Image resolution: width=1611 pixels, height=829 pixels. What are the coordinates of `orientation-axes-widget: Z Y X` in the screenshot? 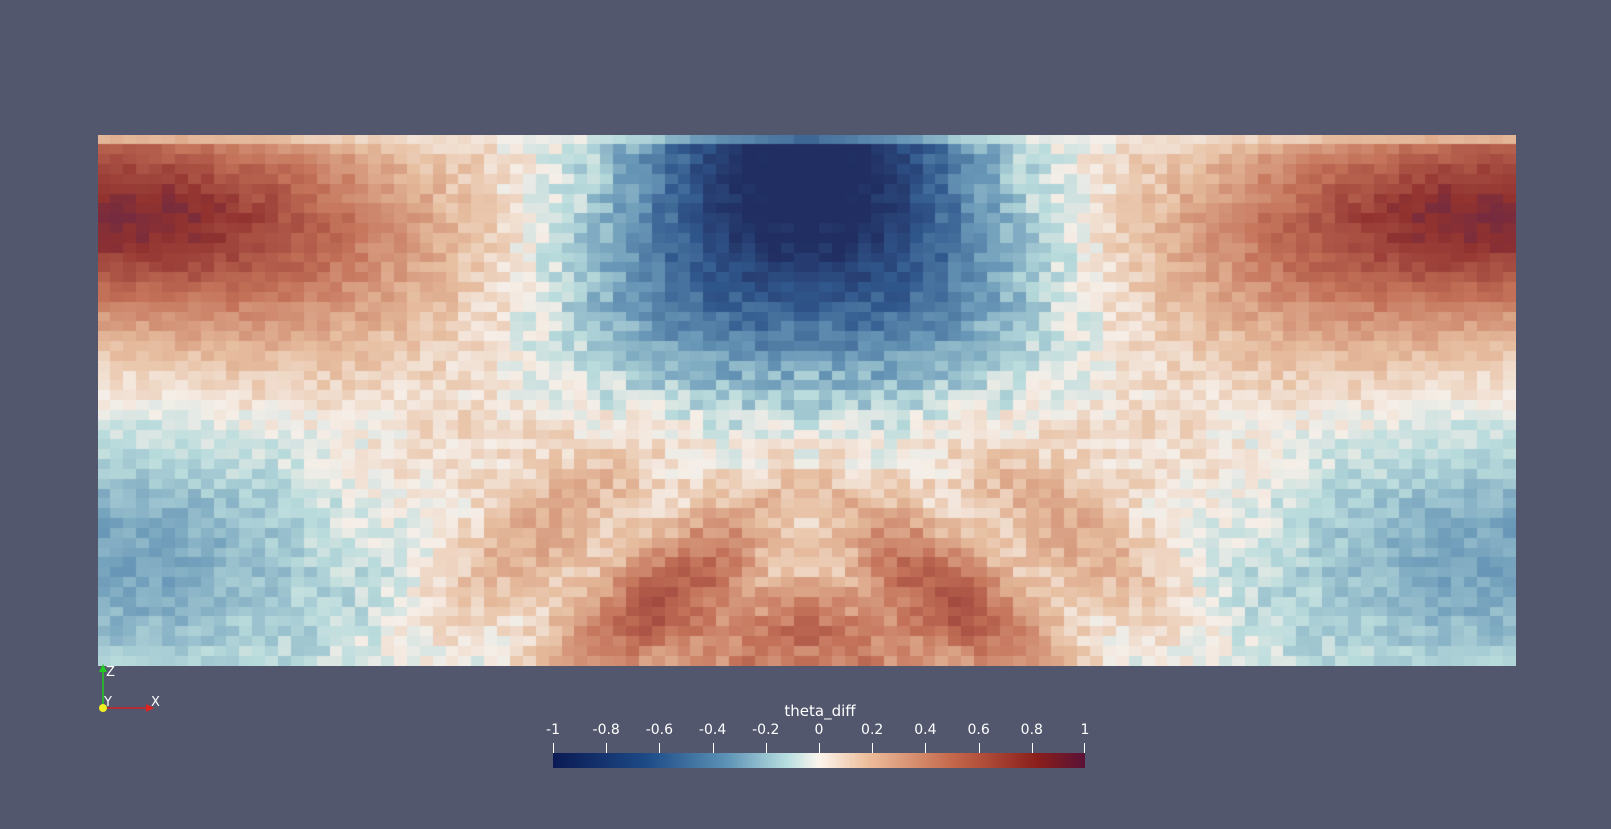 It's located at (129, 688).